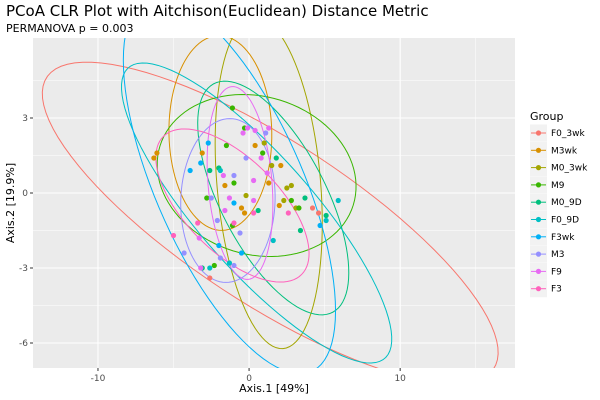  I want to click on y-axis-ticks: -6 -3 0 3, so click(26, 231).